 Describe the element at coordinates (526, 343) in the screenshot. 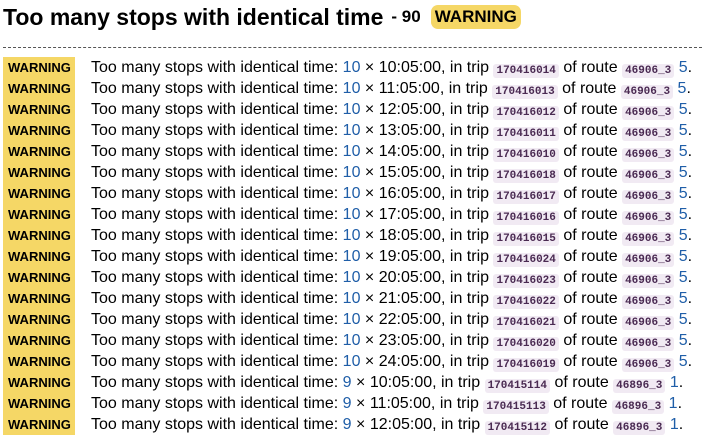

I see `trip-id: 170416020` at that location.